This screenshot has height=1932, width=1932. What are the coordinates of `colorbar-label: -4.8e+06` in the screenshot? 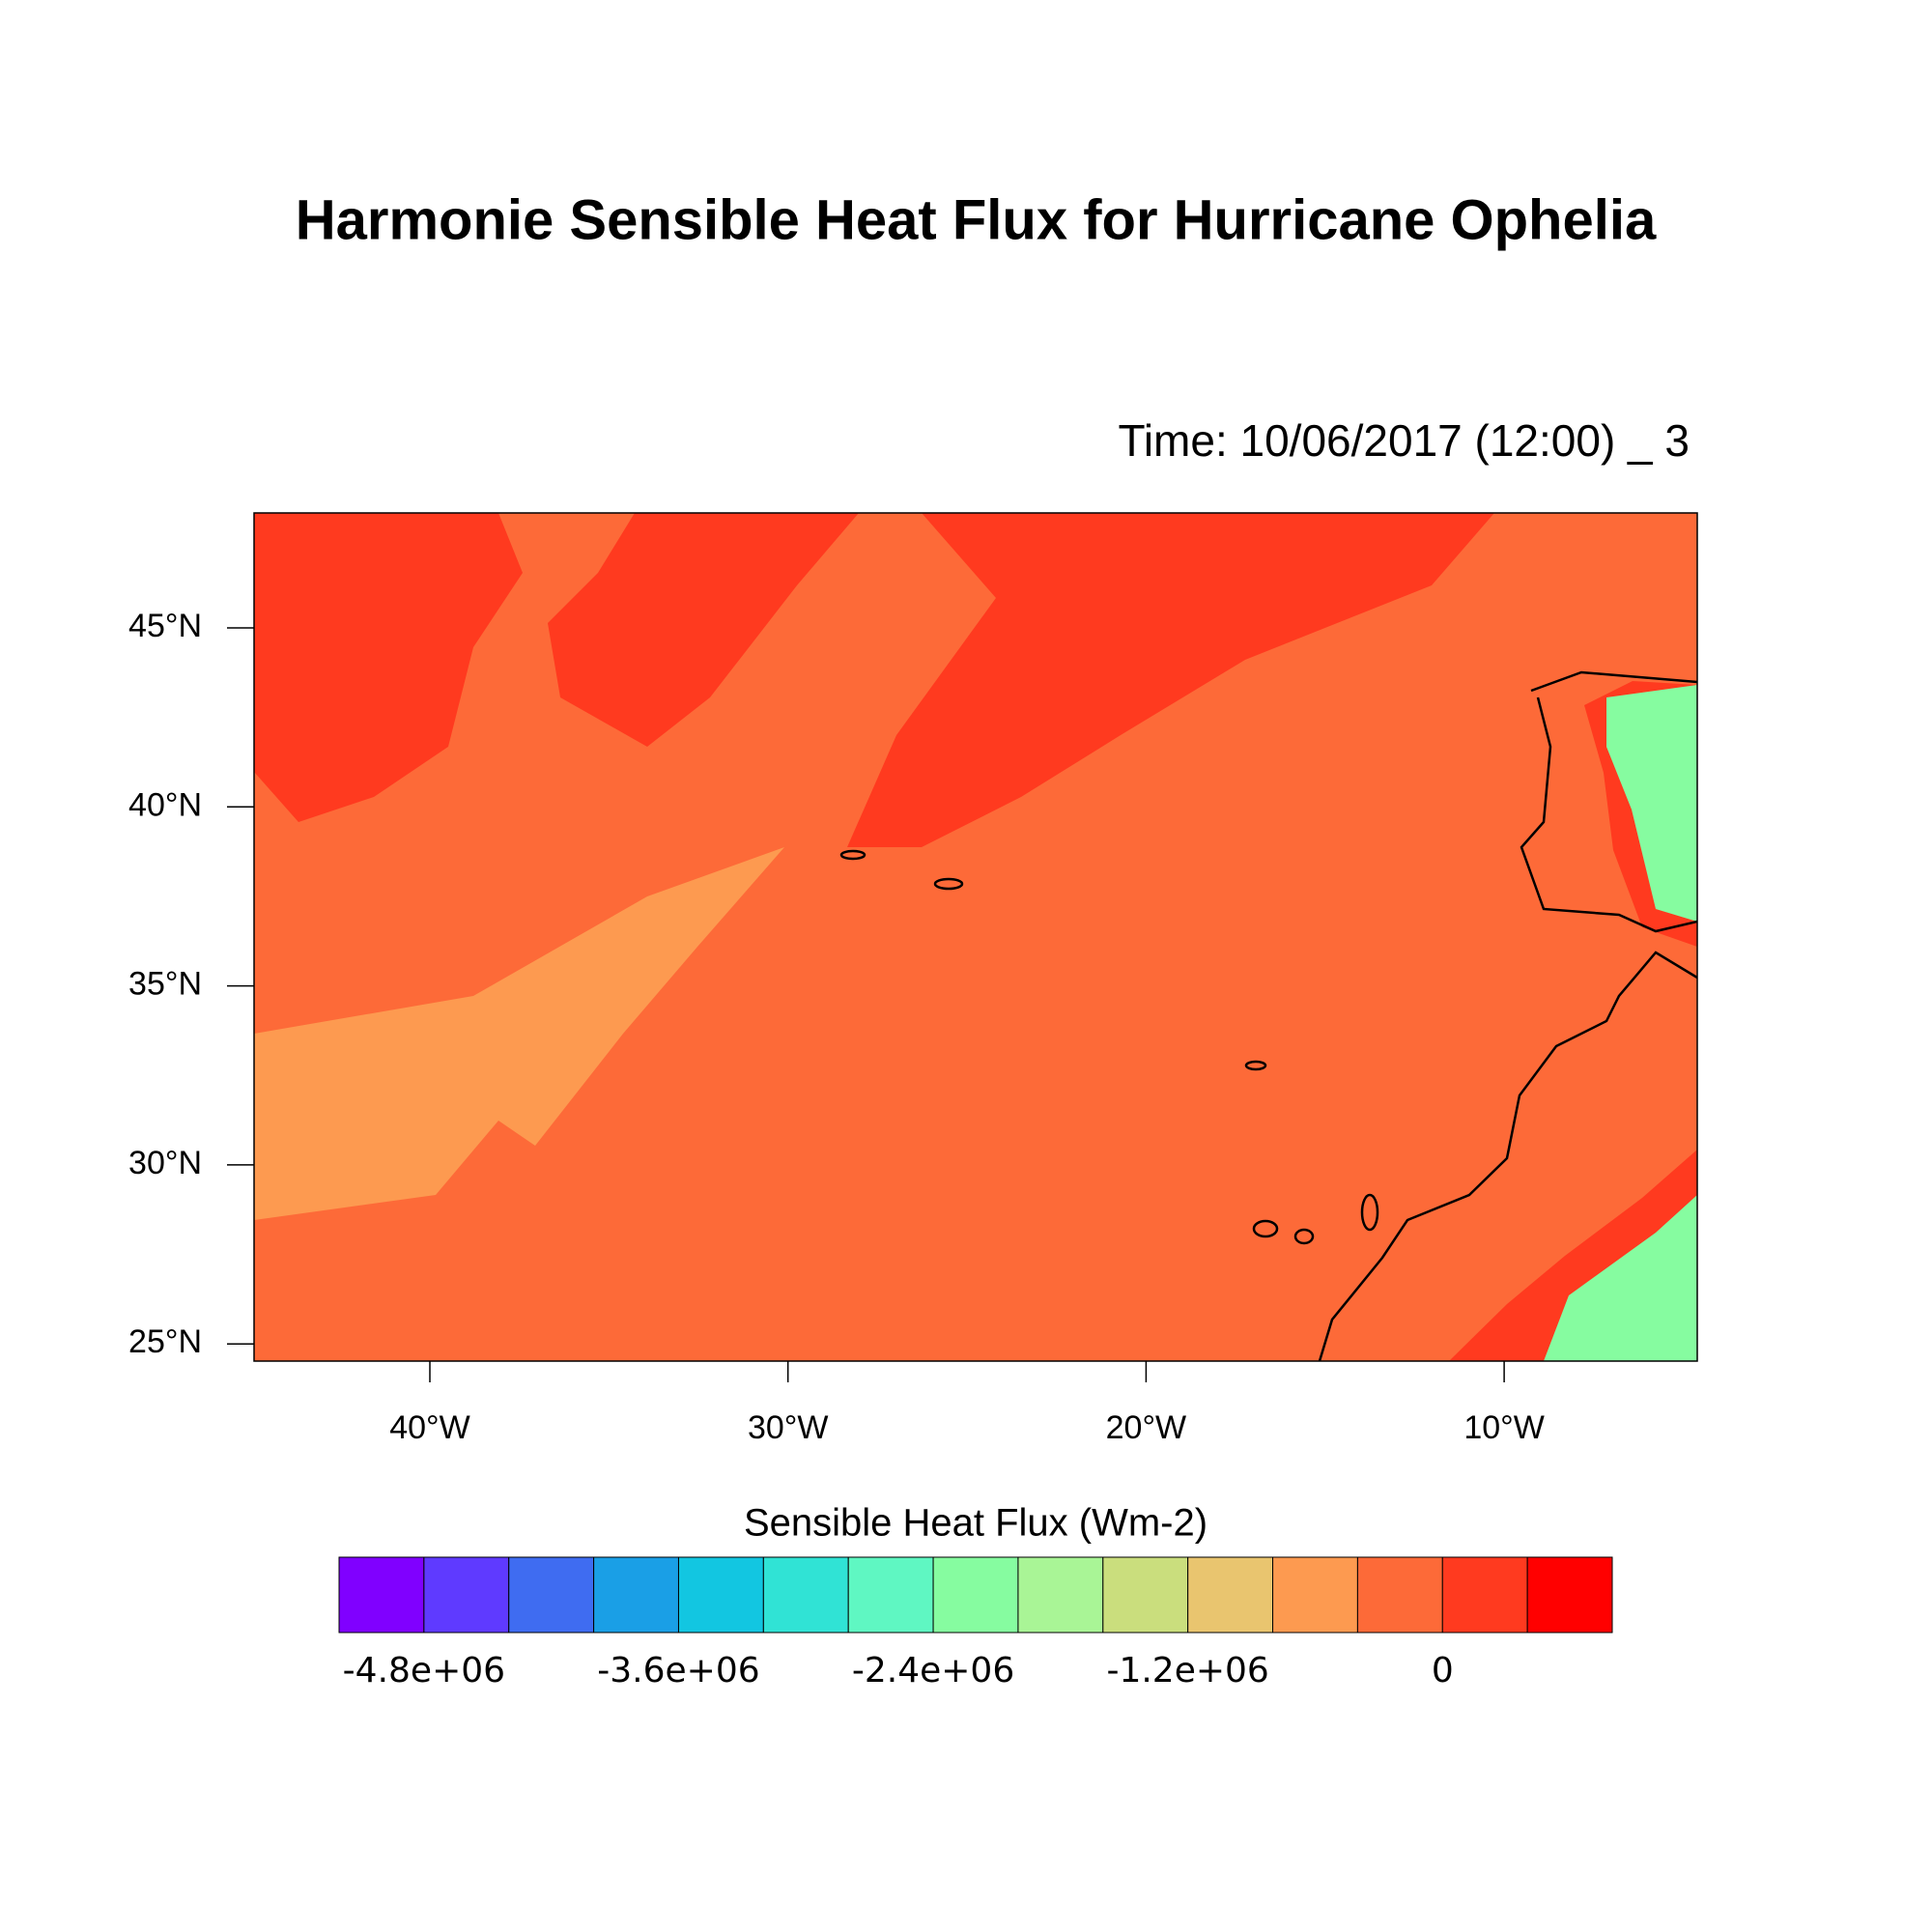 It's located at (424, 1670).